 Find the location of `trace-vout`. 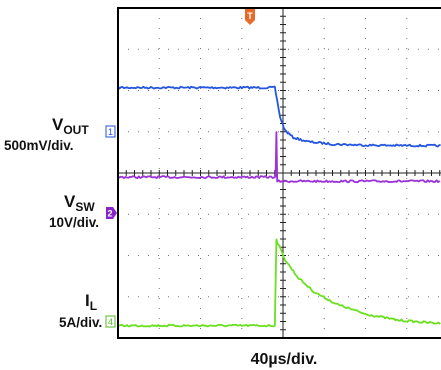

trace-vout is located at coordinates (279, 116).